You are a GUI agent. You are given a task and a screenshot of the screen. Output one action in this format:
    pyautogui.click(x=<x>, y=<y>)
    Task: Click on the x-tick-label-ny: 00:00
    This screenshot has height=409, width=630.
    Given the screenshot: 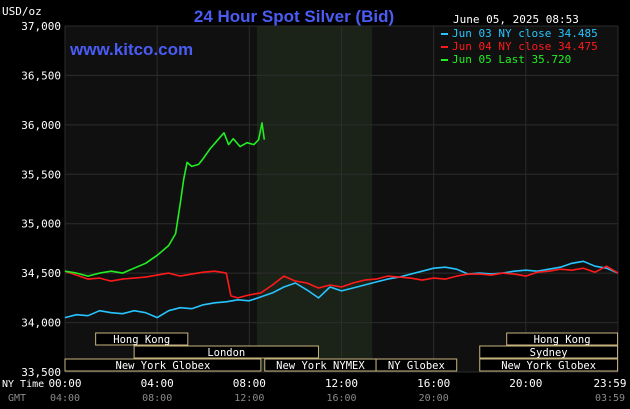 What is the action you would take?
    pyautogui.click(x=64, y=383)
    